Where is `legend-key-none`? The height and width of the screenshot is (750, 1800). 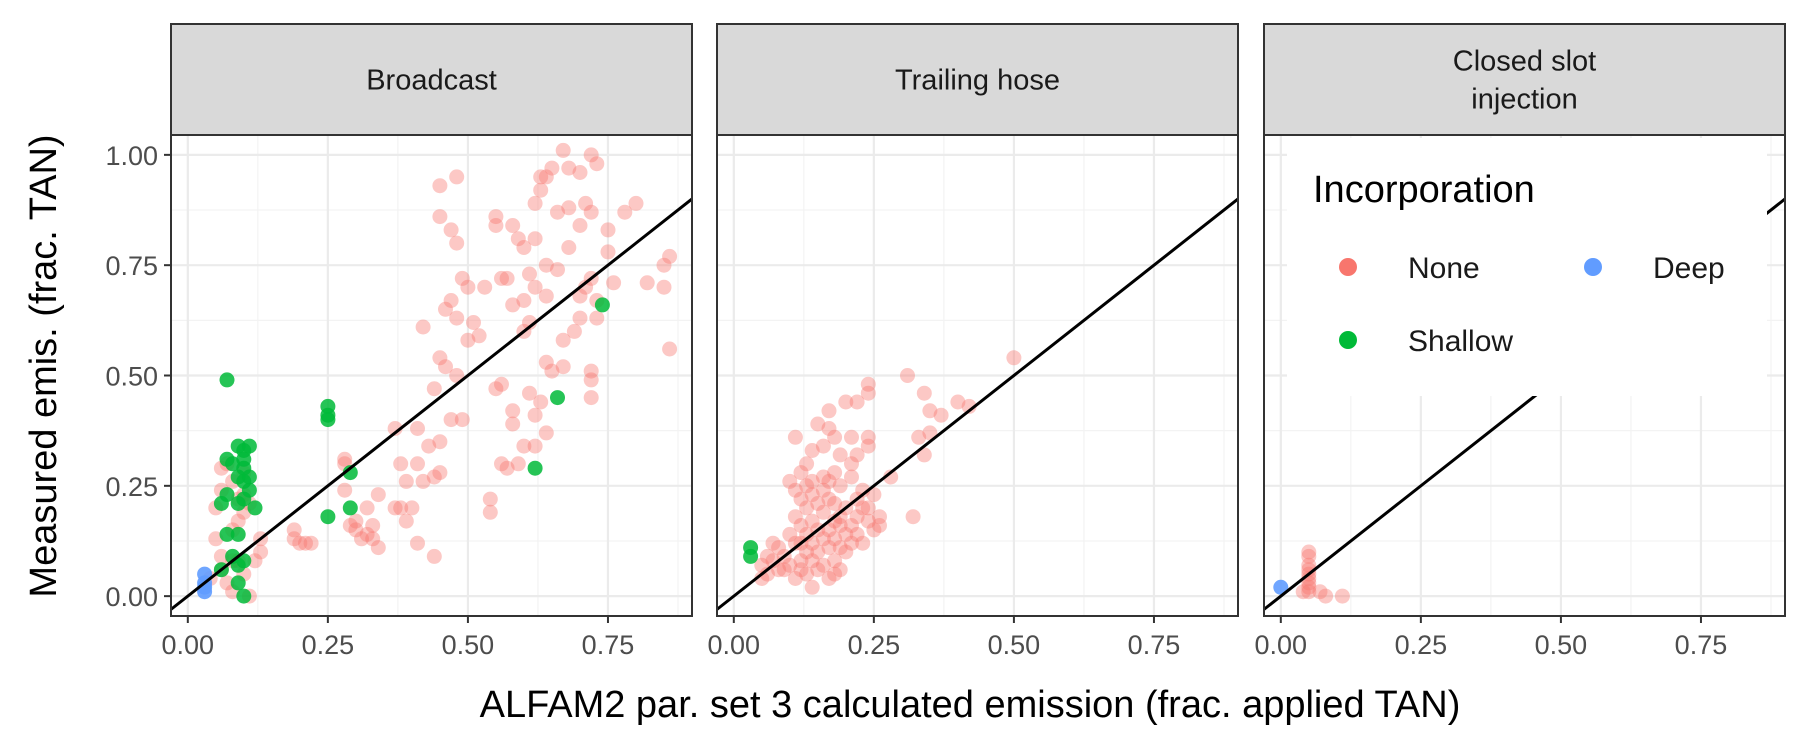
legend-key-none is located at coordinates (1348, 267).